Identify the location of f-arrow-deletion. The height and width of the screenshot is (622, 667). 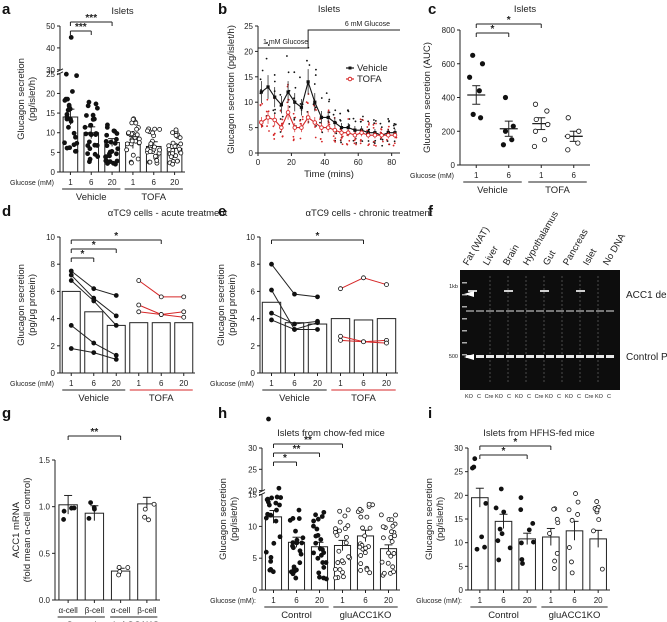
(469, 294).